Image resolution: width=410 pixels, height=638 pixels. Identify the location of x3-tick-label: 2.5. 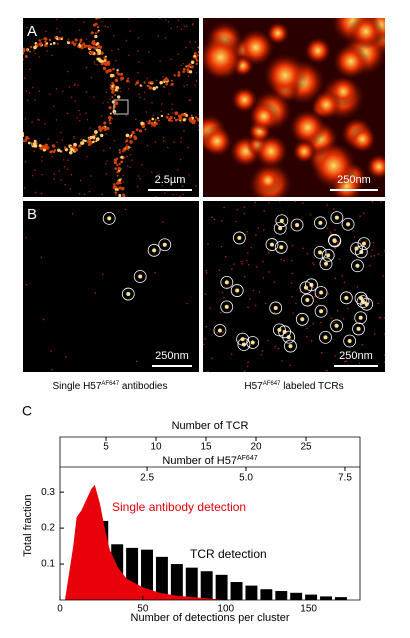
(147, 478).